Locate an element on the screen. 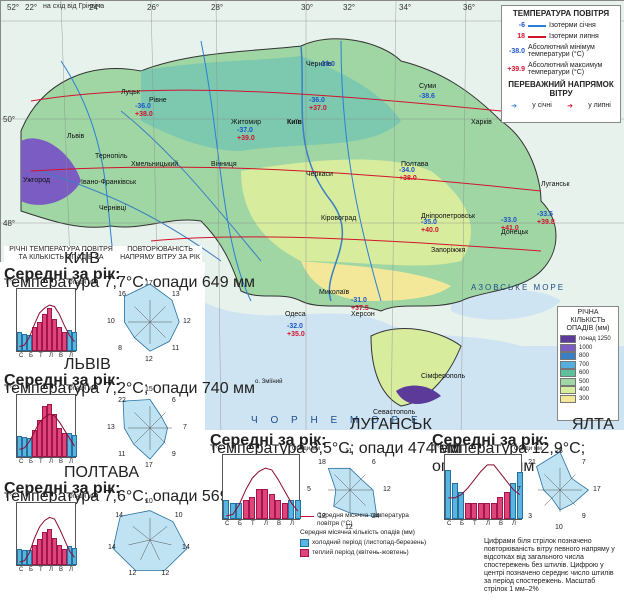  temp-line is located at coordinates (47, 539).